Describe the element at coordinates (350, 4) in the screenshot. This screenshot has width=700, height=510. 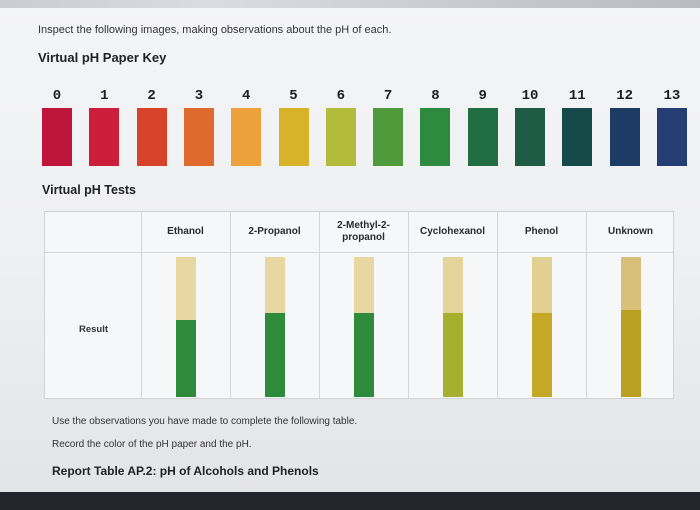
I see `top-bar` at that location.